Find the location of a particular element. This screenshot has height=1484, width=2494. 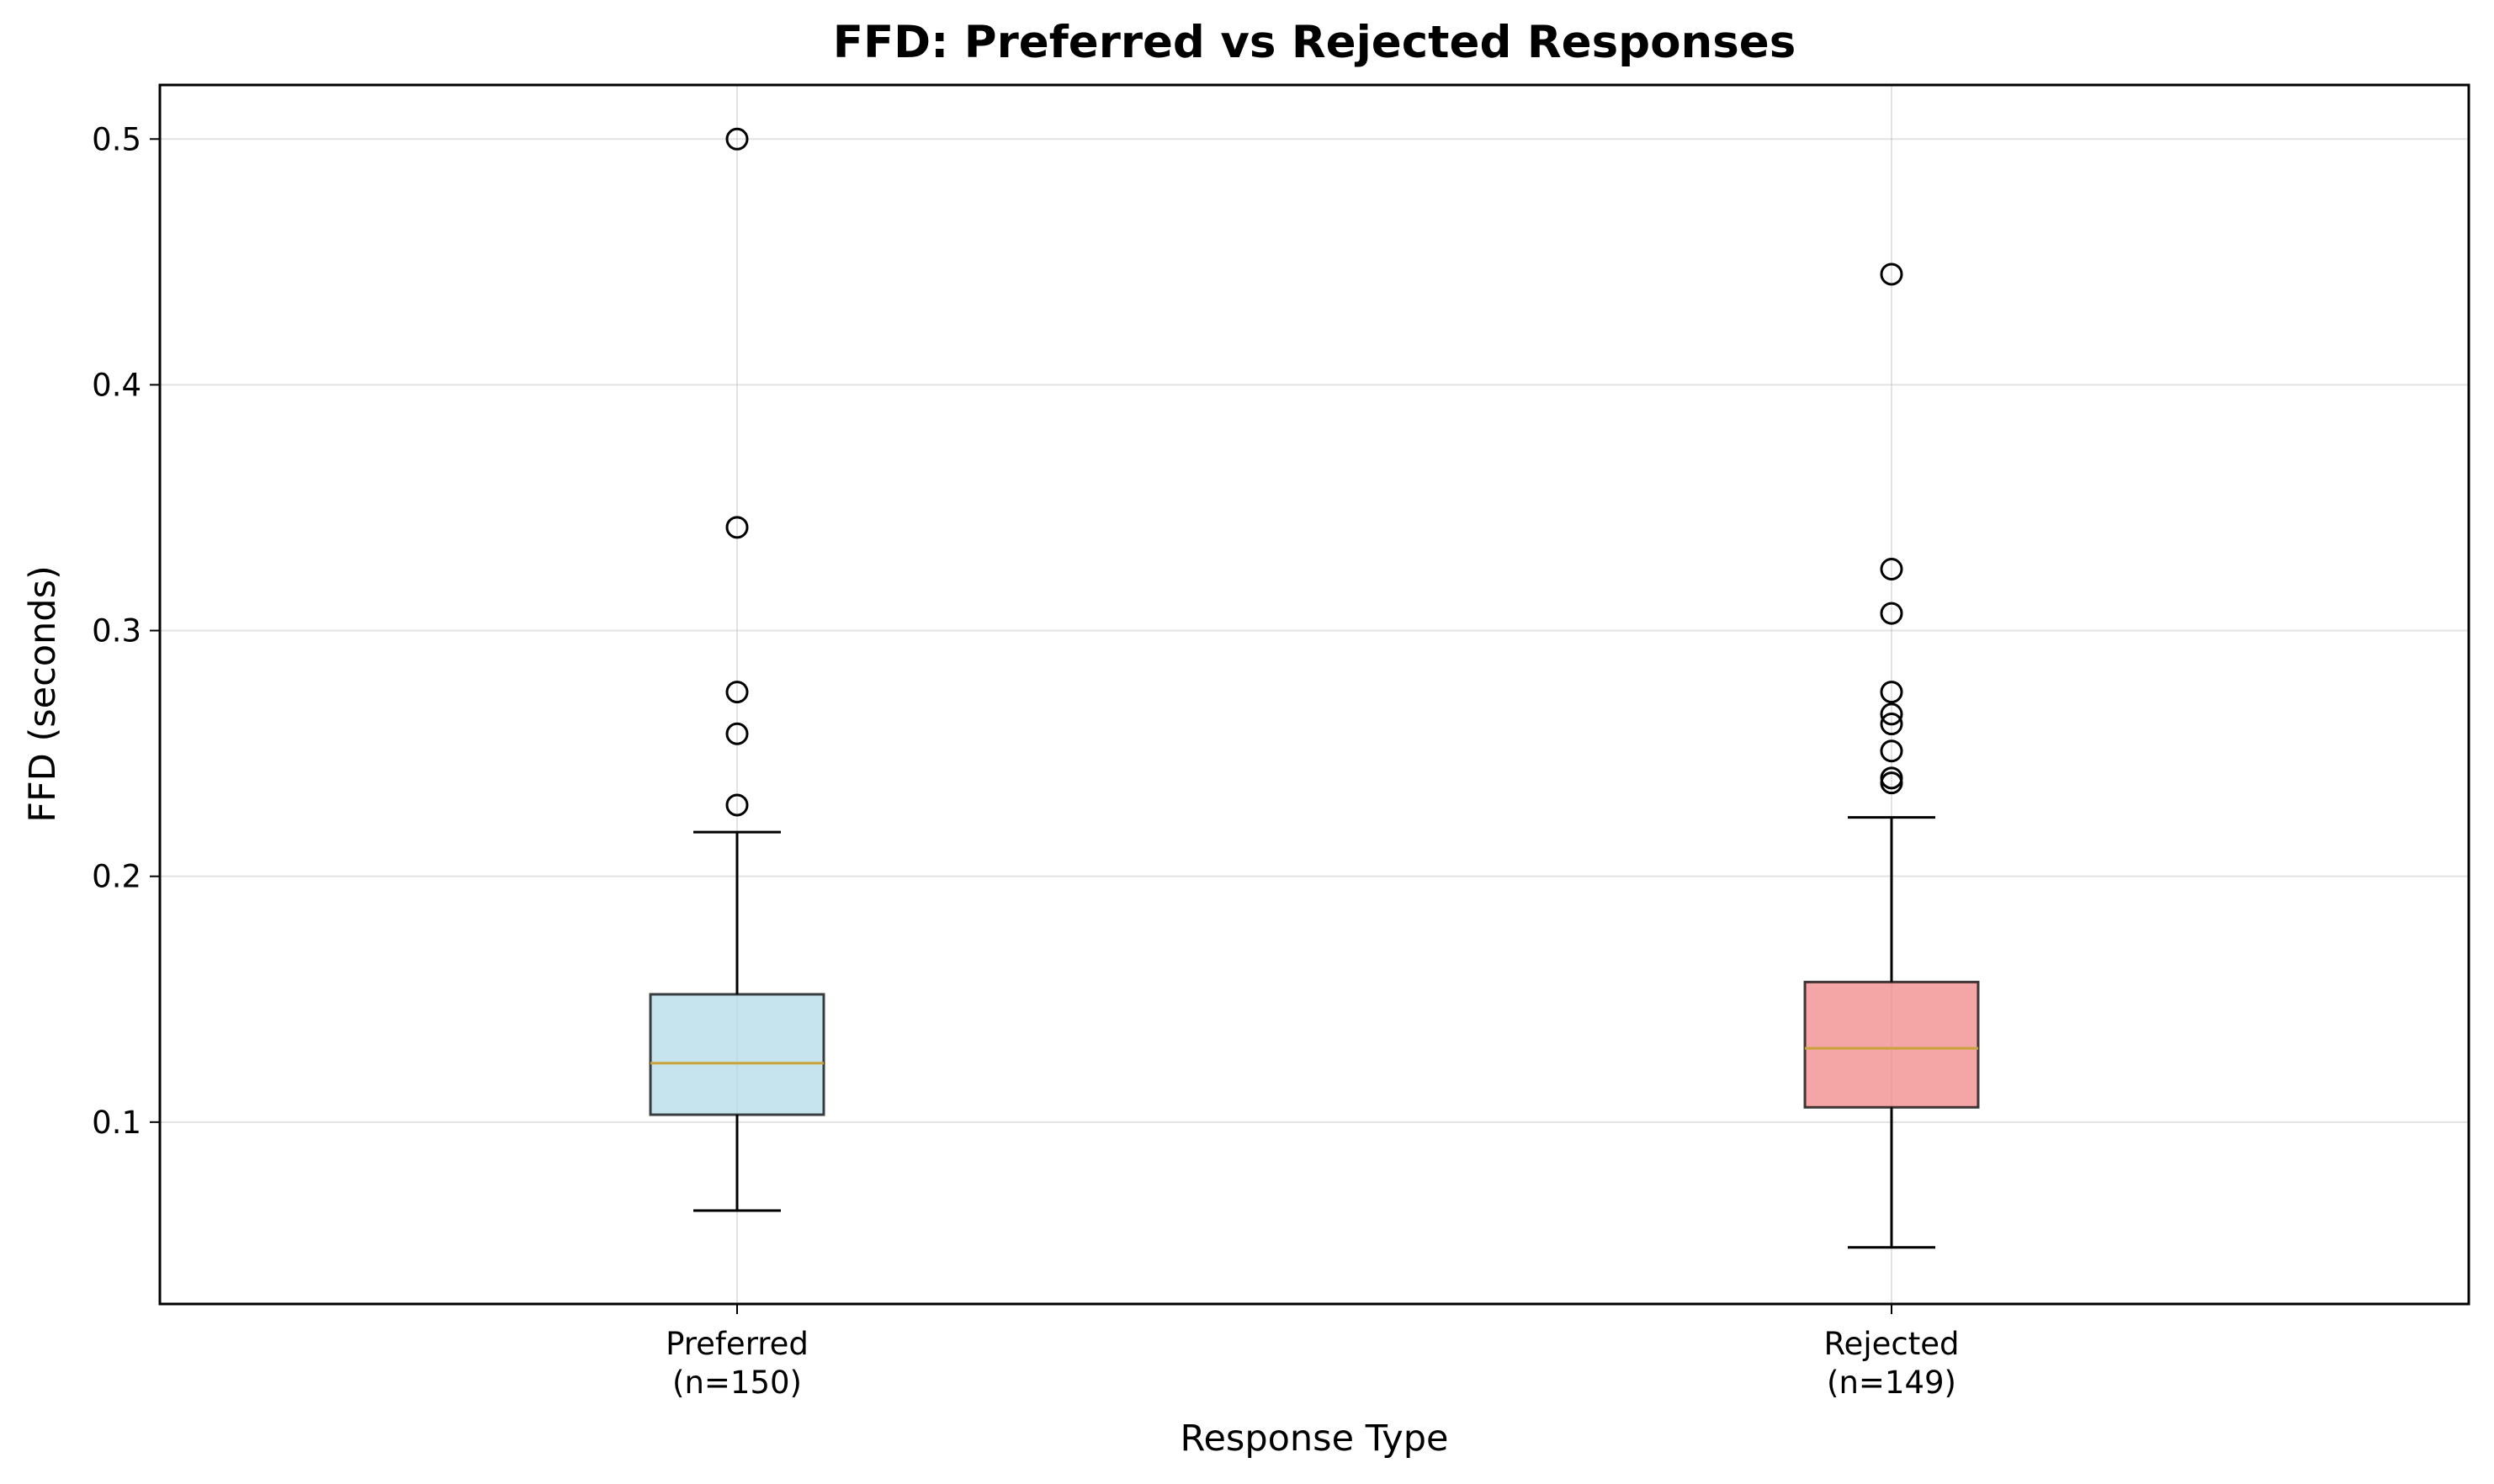

y-tick-label: 0.1 is located at coordinates (117, 1123).